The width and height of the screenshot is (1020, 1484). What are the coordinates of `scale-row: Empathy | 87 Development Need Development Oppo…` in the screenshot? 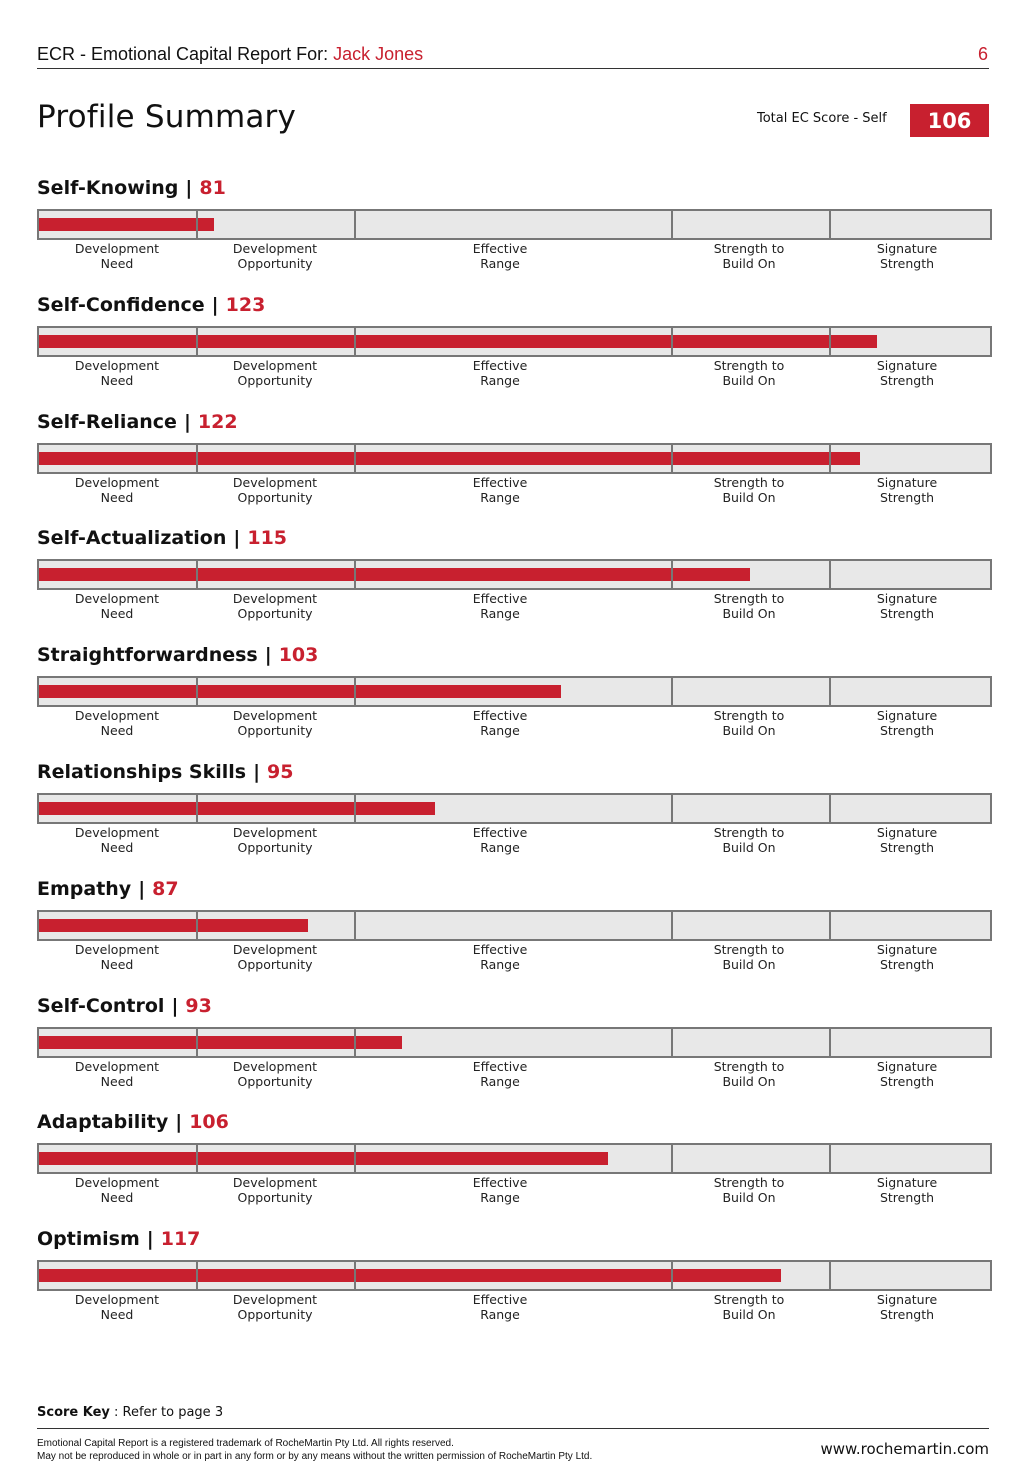 It's located at (514, 928).